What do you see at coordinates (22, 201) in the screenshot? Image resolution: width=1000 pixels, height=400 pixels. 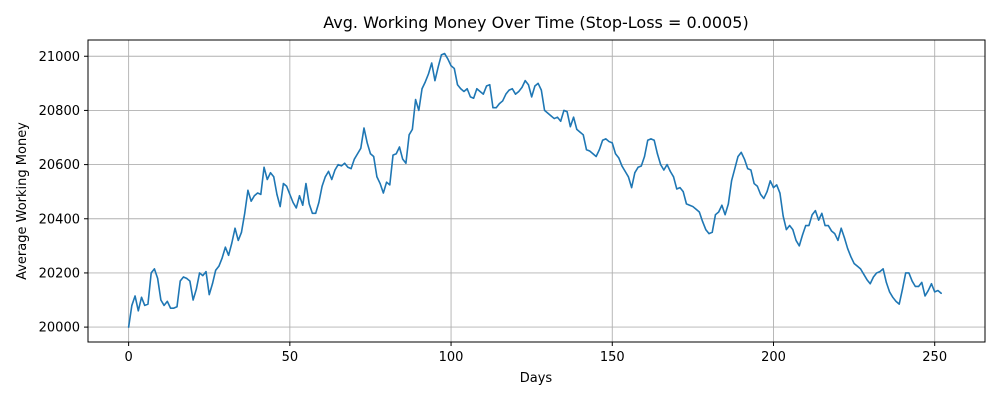 I see `y-axis-label: Average Working Money` at bounding box center [22, 201].